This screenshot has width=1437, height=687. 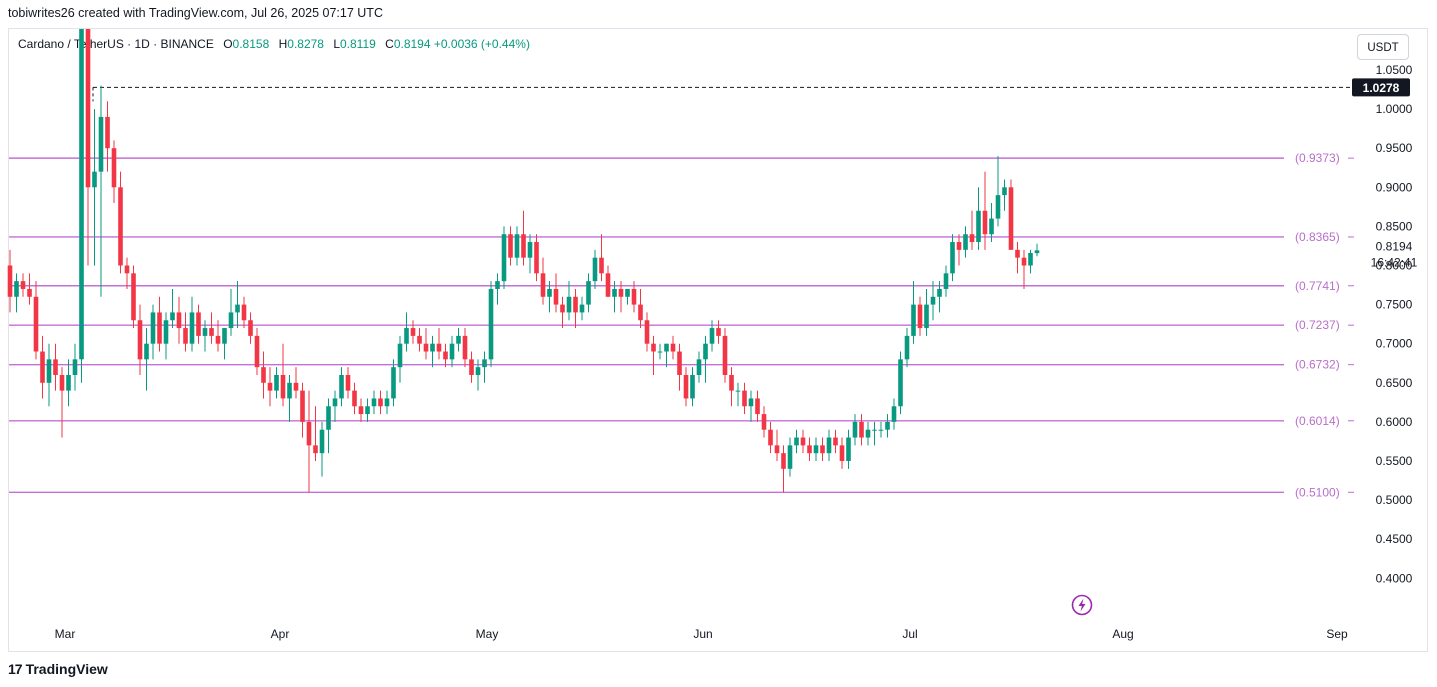 What do you see at coordinates (1394, 305) in the screenshot?
I see `y-tick-label: 0.7500` at bounding box center [1394, 305].